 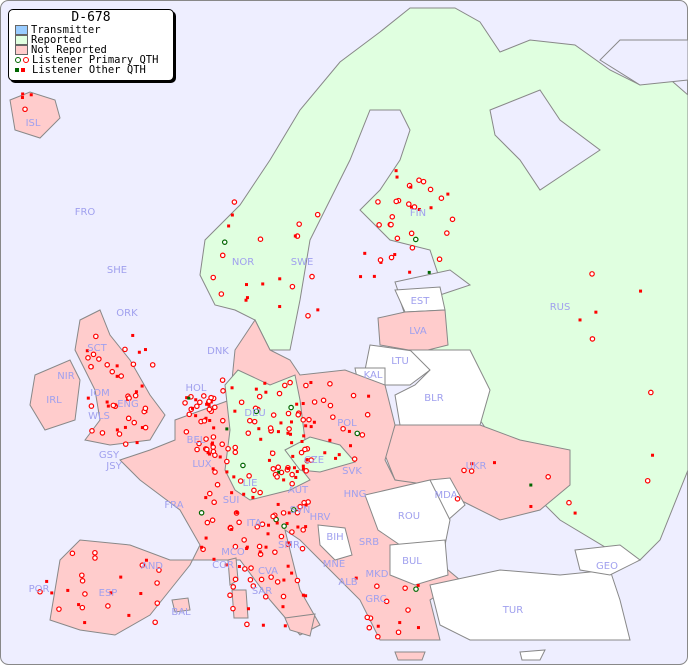 I want to click on country-turkey, so click(x=530, y=605).